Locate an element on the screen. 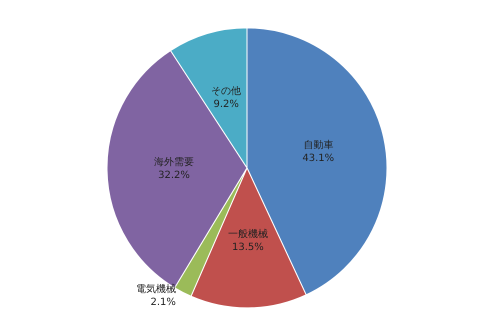 This screenshot has height=326, width=500. data-label: 13.5% is located at coordinates (248, 247).